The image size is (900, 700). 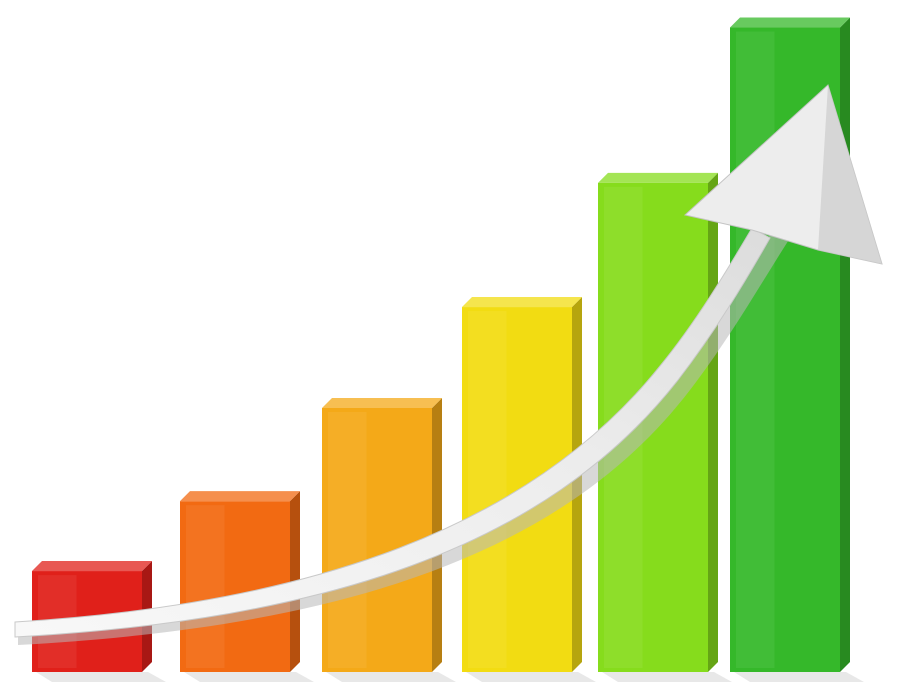 I want to click on arrow-head-shade, so click(x=850, y=174).